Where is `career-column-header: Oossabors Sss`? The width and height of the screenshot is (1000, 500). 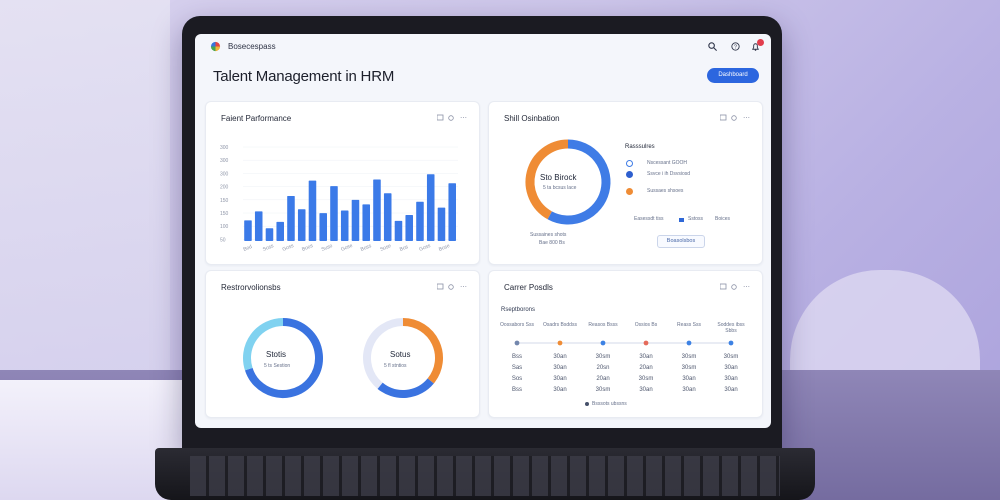 career-column-header: Oossabors Sss is located at coordinates (517, 325).